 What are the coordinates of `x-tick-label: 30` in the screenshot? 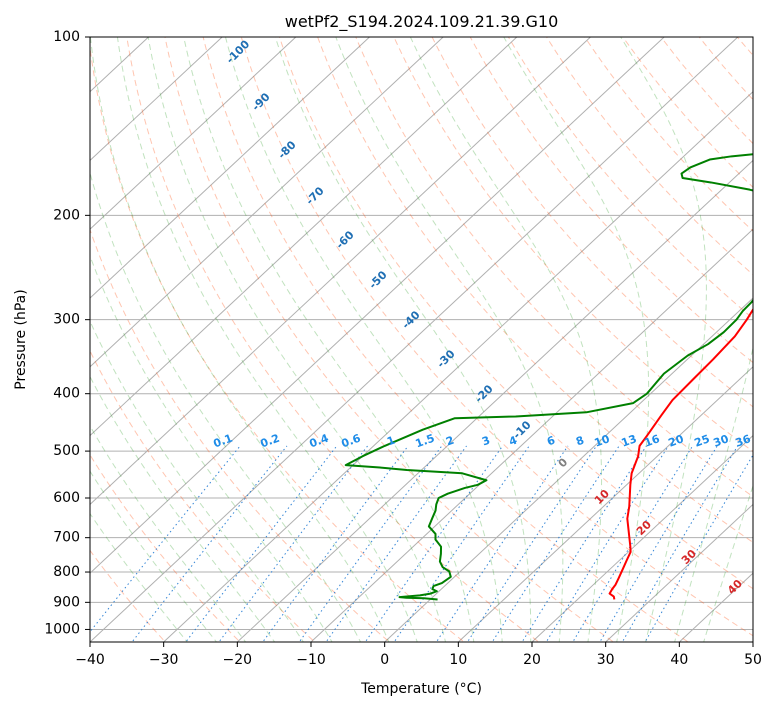 It's located at (606, 660).